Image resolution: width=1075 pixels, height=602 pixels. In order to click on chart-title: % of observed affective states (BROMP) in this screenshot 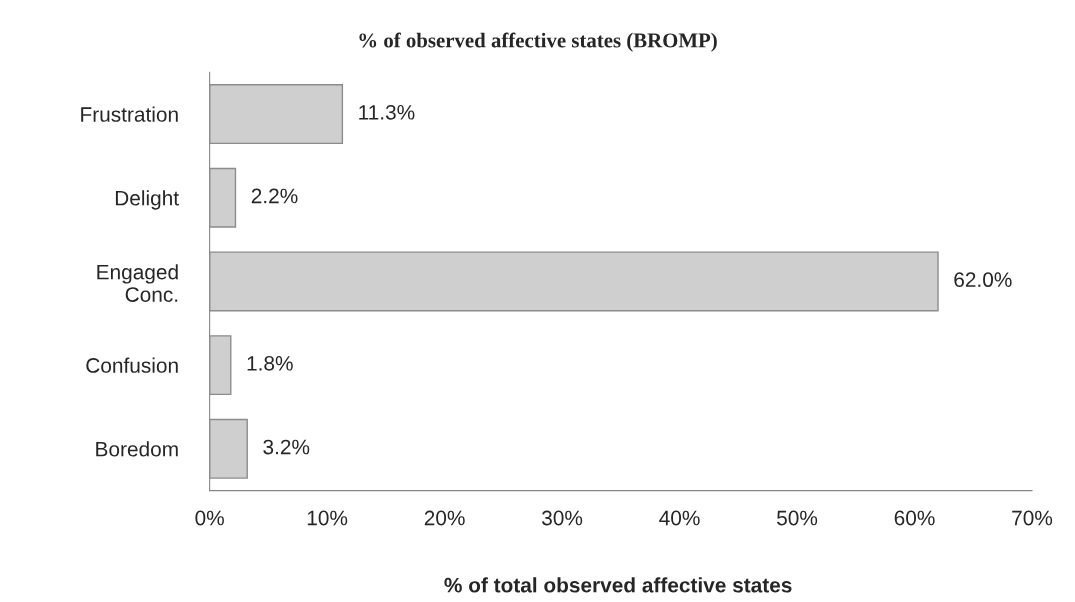, I will do `click(538, 42)`.